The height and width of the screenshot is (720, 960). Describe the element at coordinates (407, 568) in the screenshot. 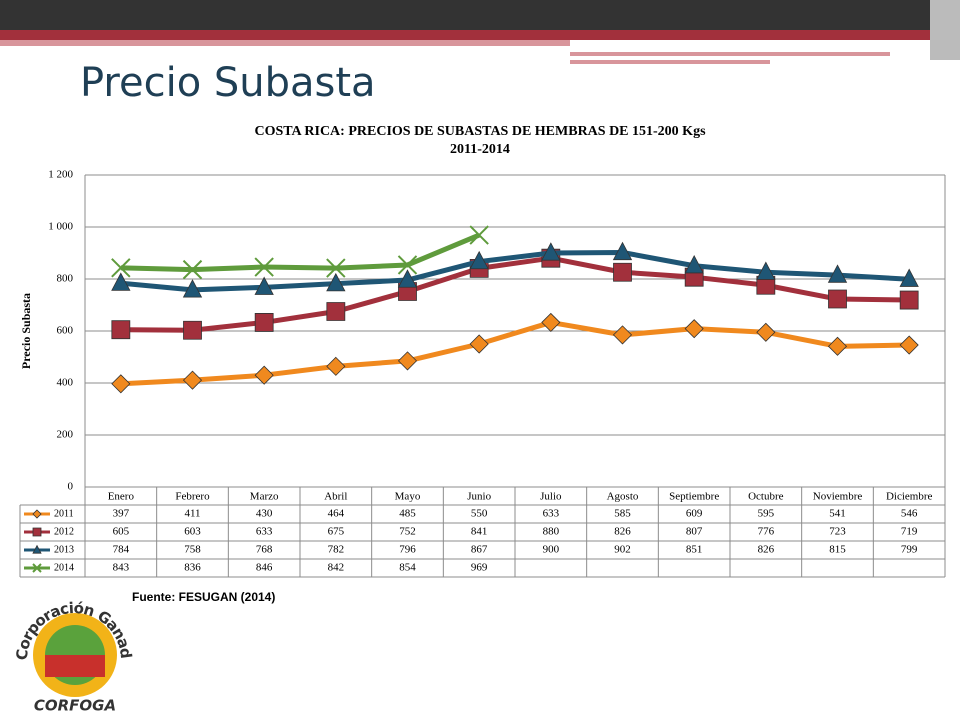

I see `table-value: 854` at that location.